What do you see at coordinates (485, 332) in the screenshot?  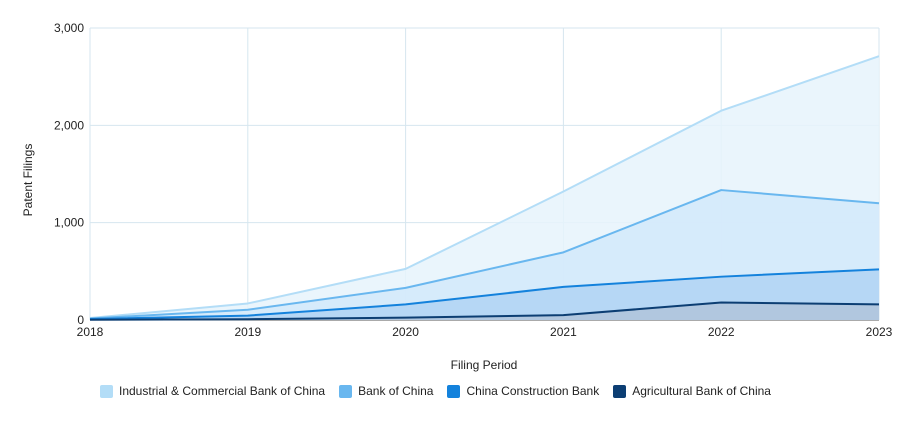 I see `x-tick-labels: 2018 2019 2020 2021 2022 2023` at bounding box center [485, 332].